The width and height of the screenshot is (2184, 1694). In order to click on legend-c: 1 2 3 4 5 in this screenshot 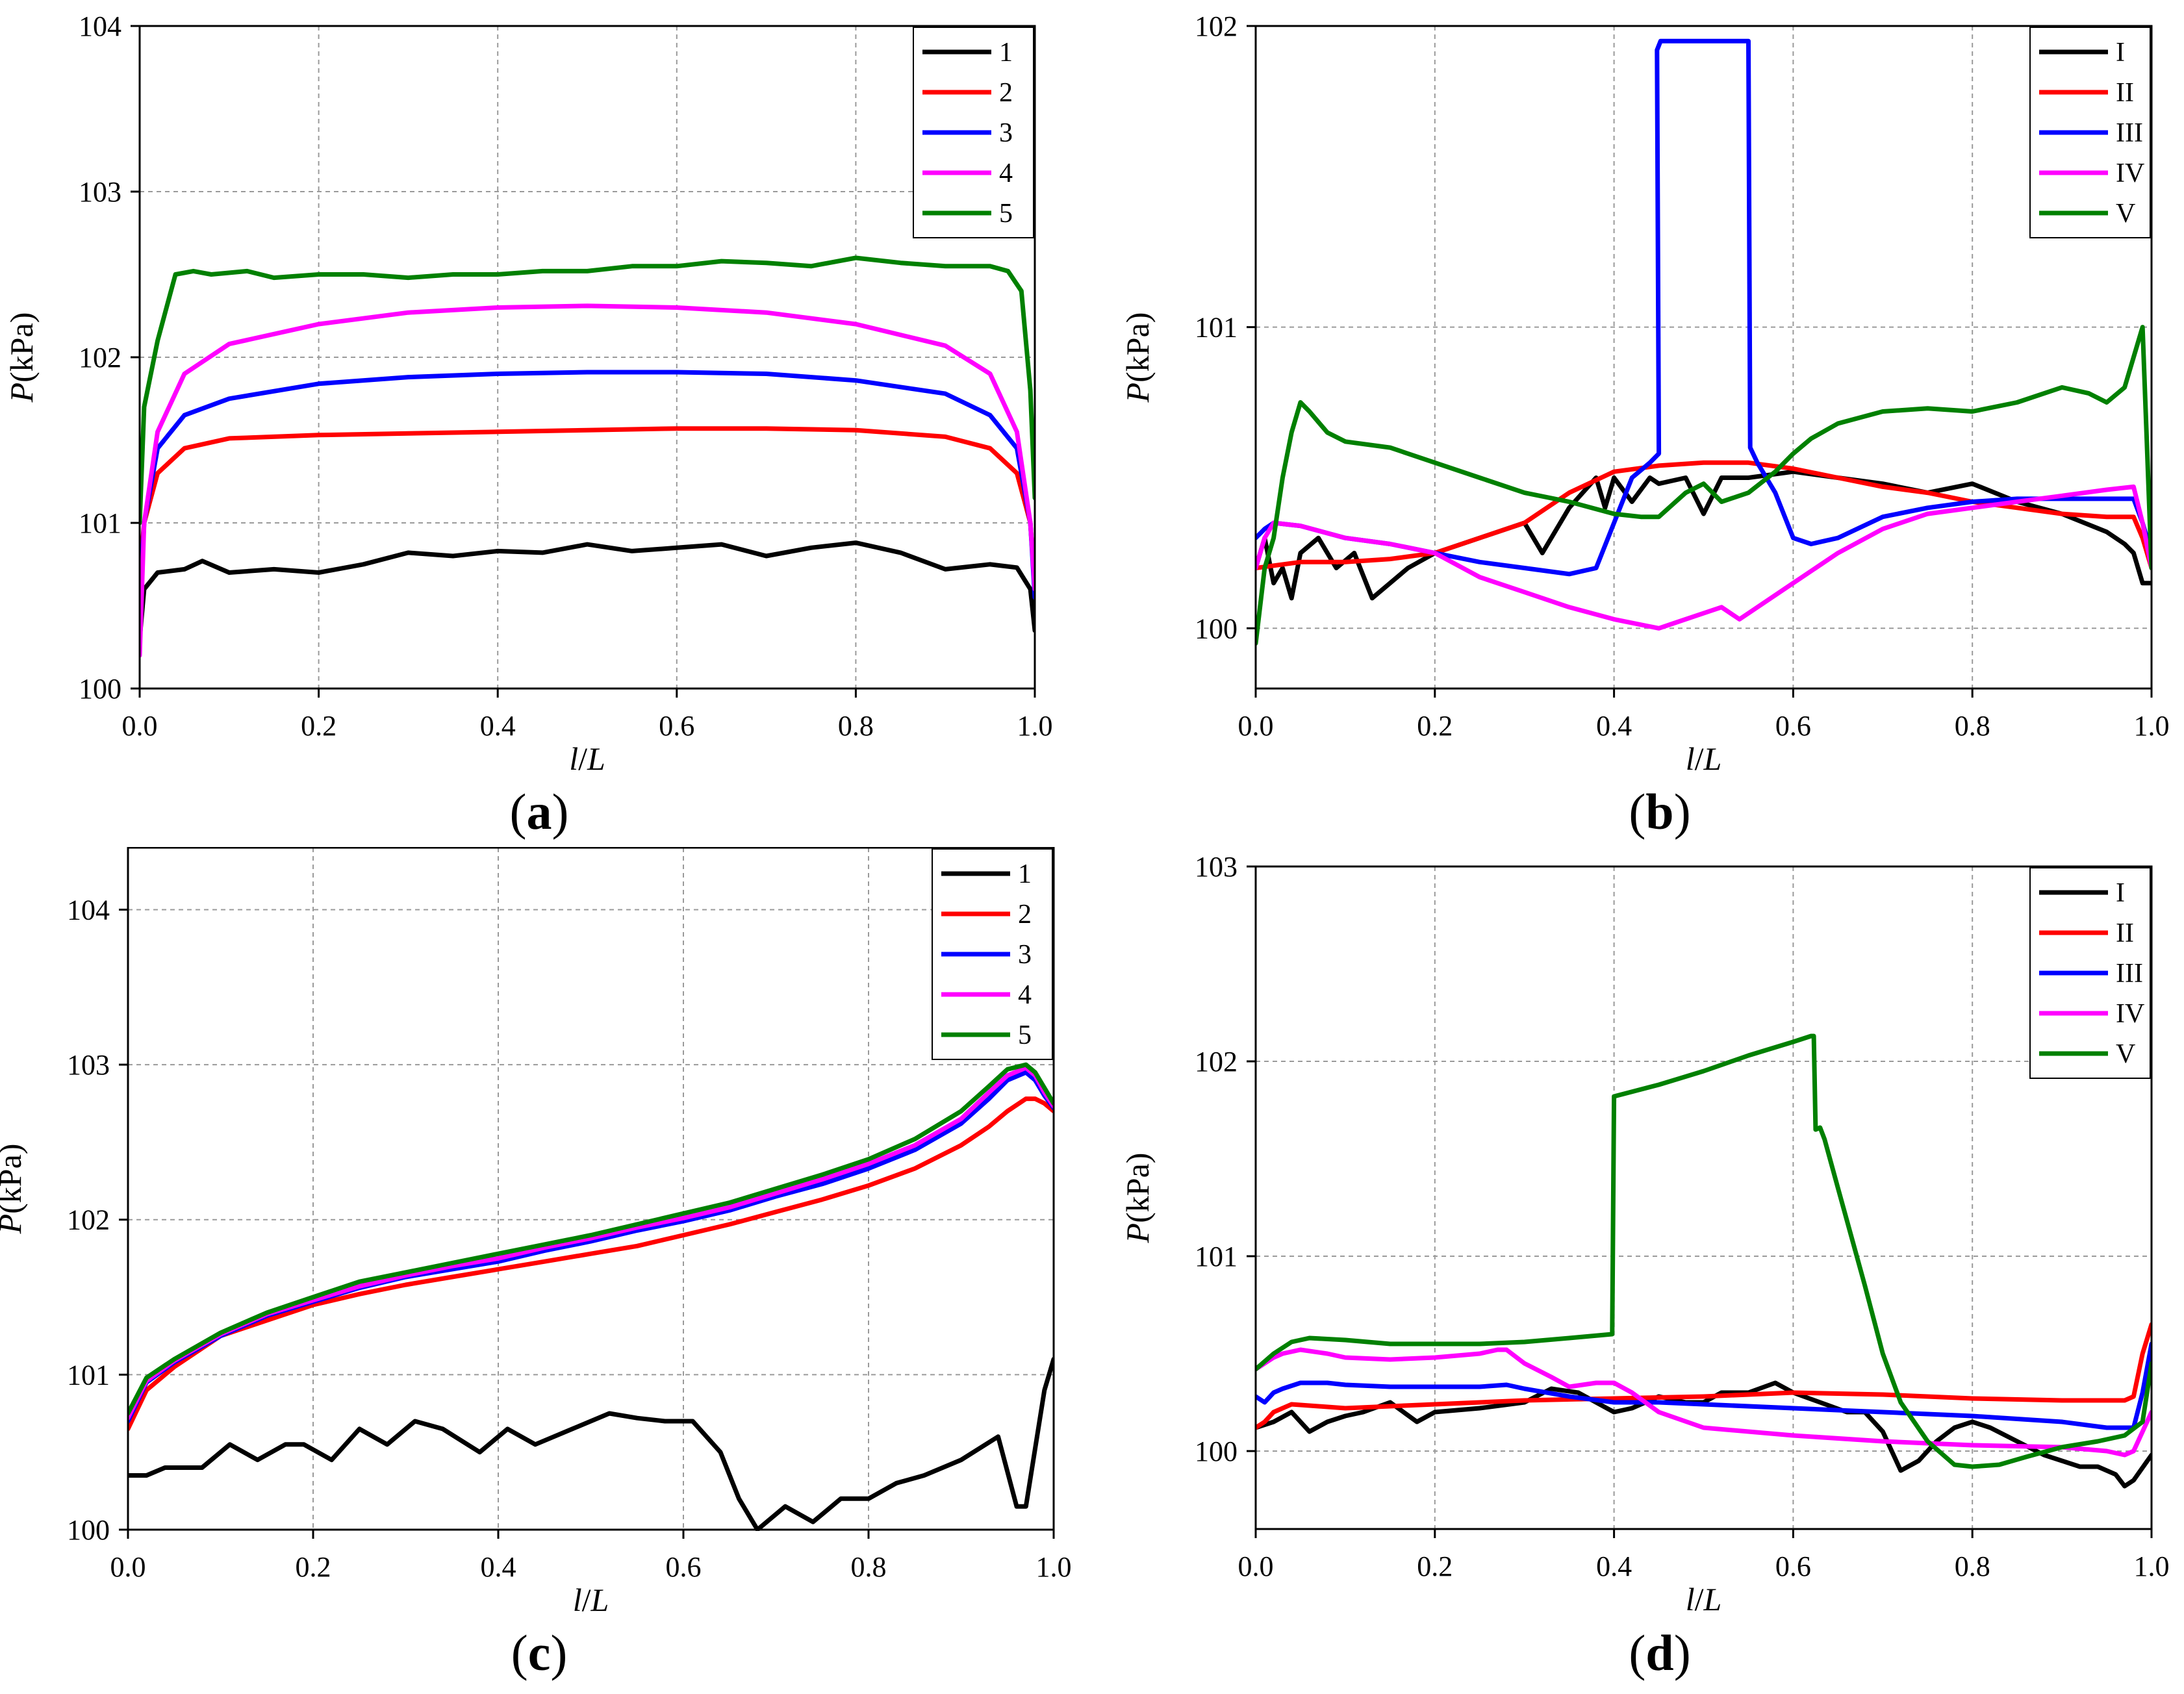, I will do `click(993, 954)`.